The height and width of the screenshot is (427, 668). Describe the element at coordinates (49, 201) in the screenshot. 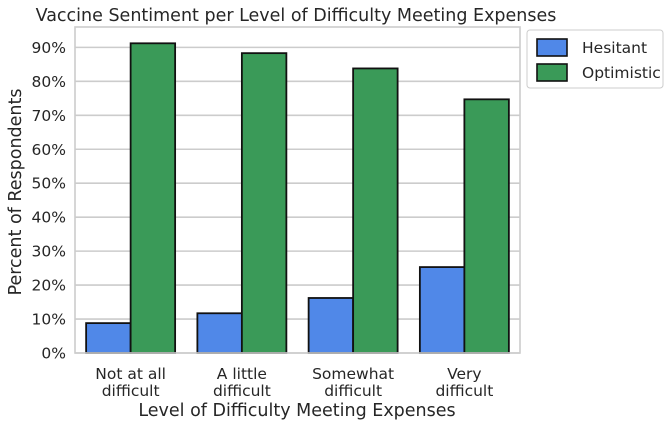

I see `y-tick-labels: 0% 10% 20% 30% 40% 50% 60% 70% 80% 90%` at that location.